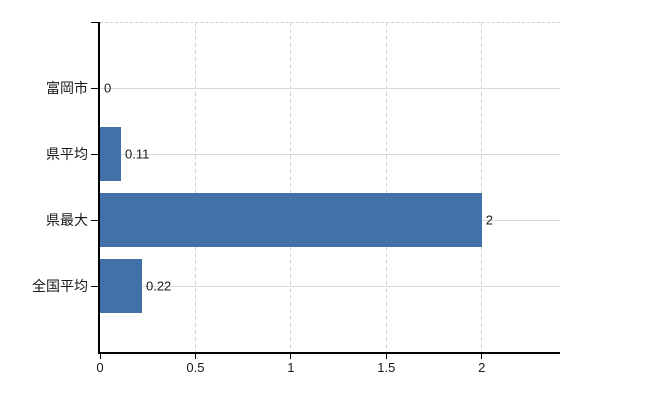  Describe the element at coordinates (67, 154) in the screenshot. I see `category-label: 県平均` at that location.